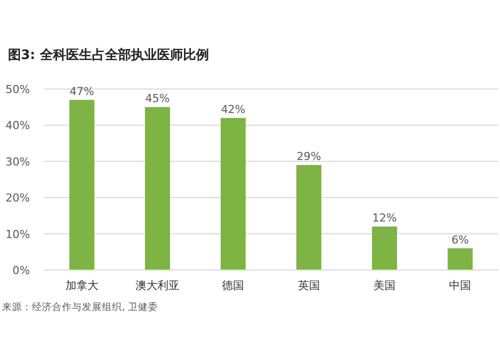 This screenshot has height=362, width=500. What do you see at coordinates (157, 99) in the screenshot?
I see `data-label: 45%` at bounding box center [157, 99].